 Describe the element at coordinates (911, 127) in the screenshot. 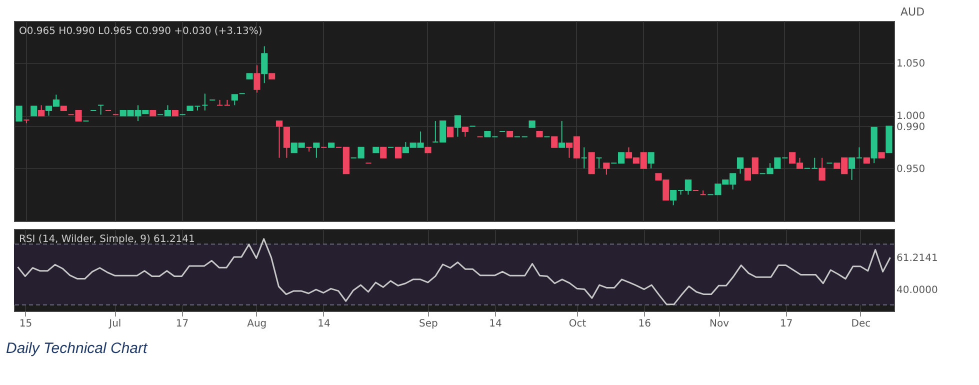

I see `y-tick-label: 0.990` at that location.